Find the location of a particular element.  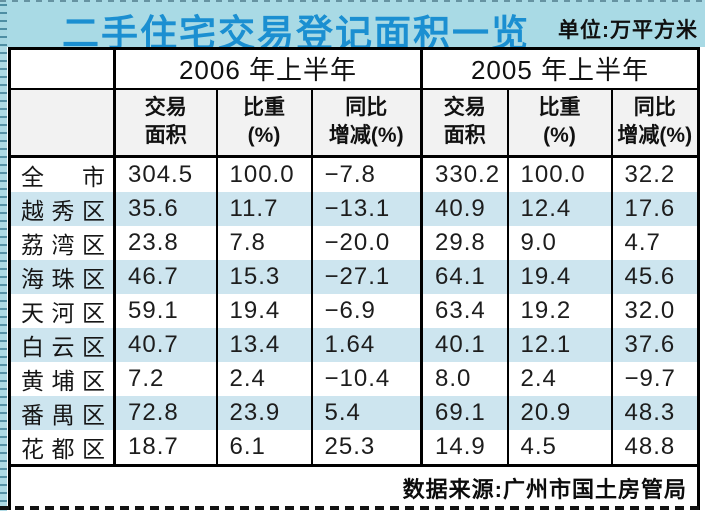

data-cell: 19.2 is located at coordinates (559, 311).